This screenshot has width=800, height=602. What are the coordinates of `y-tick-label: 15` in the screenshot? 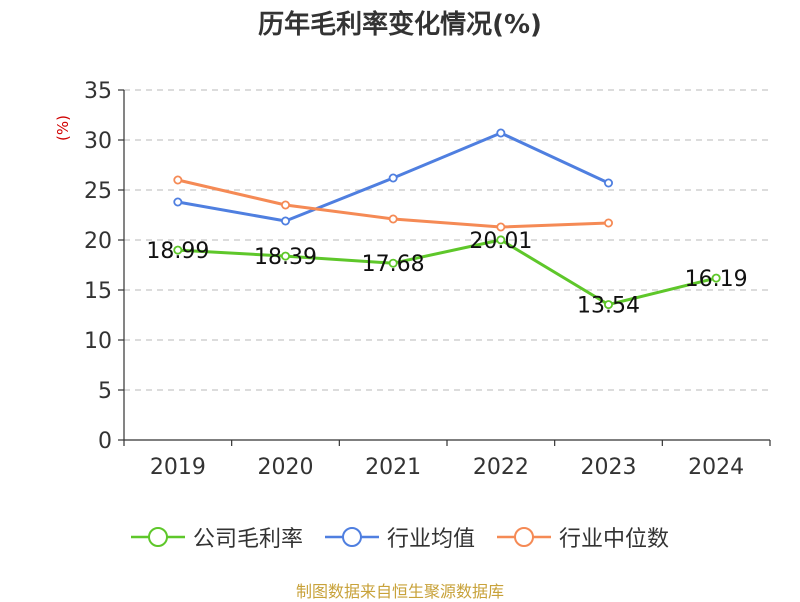 It's located at (98, 291).